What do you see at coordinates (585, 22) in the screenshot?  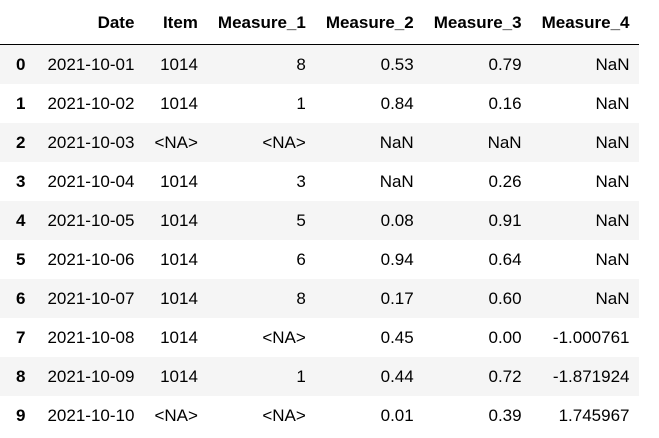 I see `column-header-measure_4: Measure_4` at bounding box center [585, 22].